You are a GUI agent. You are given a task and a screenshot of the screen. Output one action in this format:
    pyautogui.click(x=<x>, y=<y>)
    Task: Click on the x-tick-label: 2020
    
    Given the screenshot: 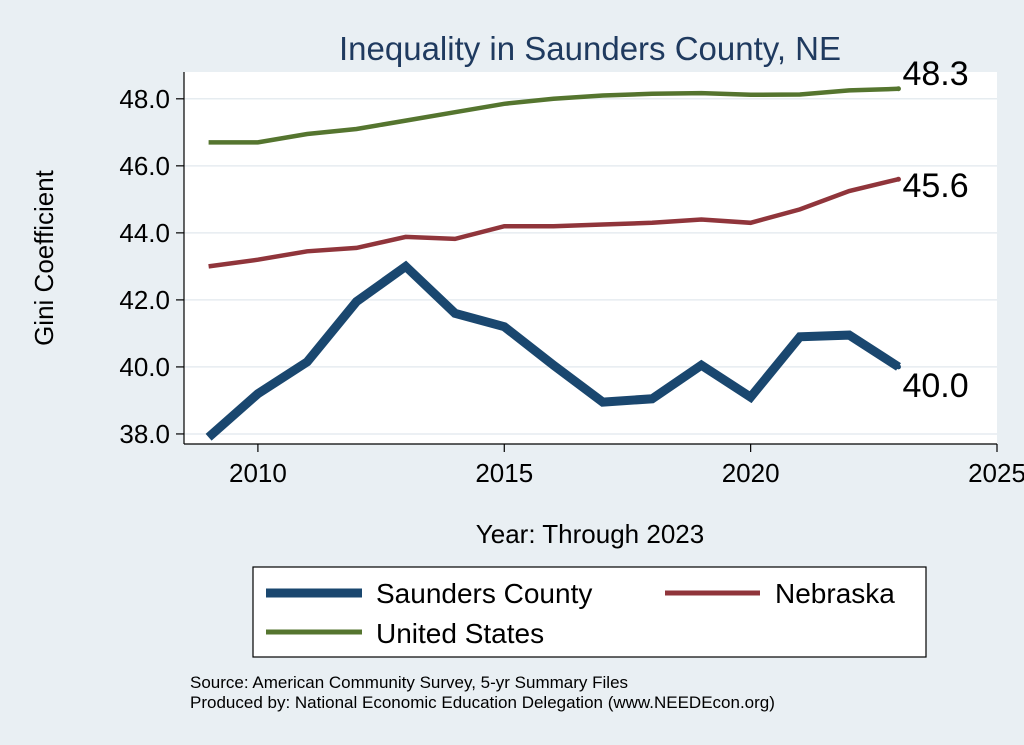 What is the action you would take?
    pyautogui.click(x=751, y=473)
    